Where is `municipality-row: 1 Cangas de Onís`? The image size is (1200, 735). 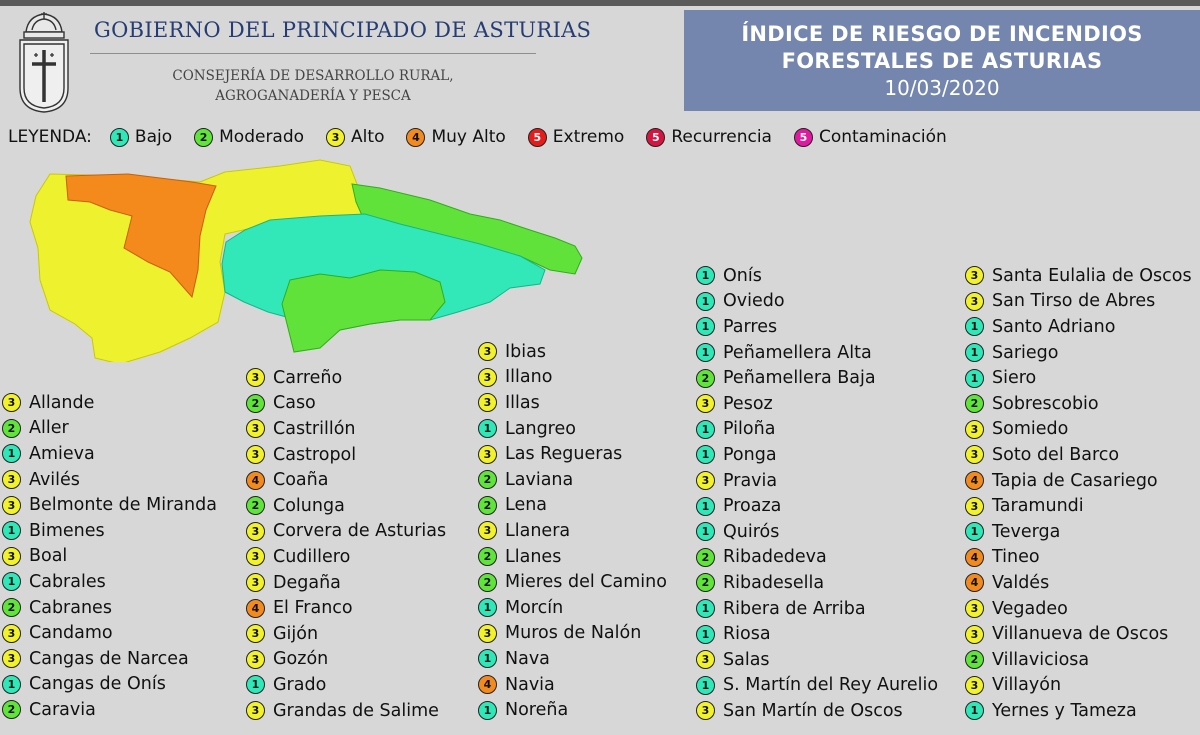 municipality-row: 1 Cangas de Onís is located at coordinates (109, 685).